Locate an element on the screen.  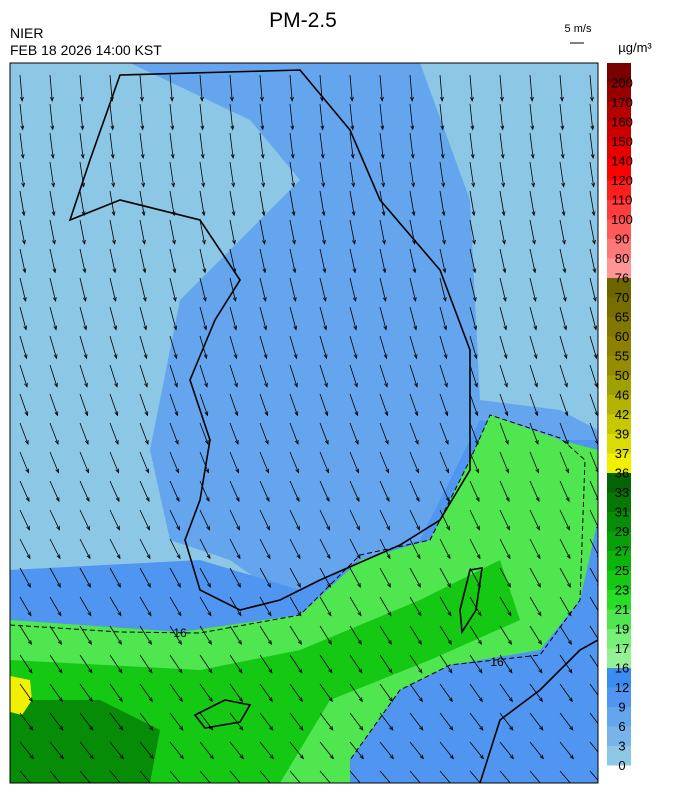
colorbar-label: 6 is located at coordinates (621, 726).